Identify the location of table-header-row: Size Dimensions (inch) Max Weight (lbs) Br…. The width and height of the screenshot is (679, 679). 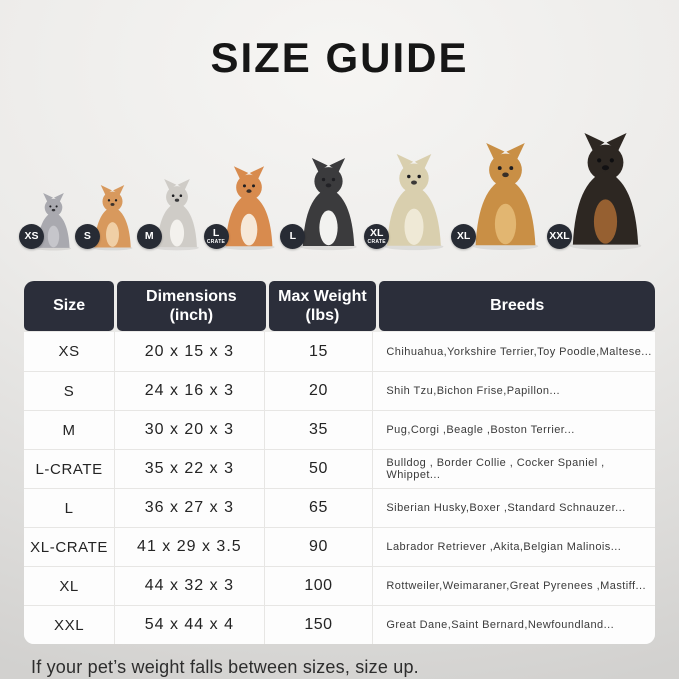
(339, 306).